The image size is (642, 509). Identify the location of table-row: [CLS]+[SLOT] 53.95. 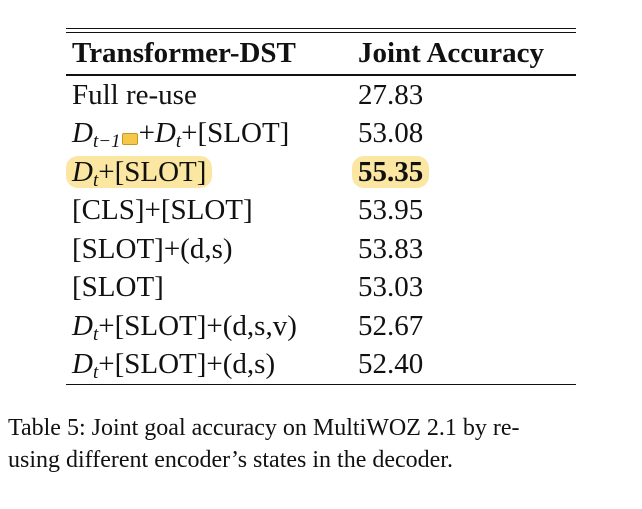
(321, 210).